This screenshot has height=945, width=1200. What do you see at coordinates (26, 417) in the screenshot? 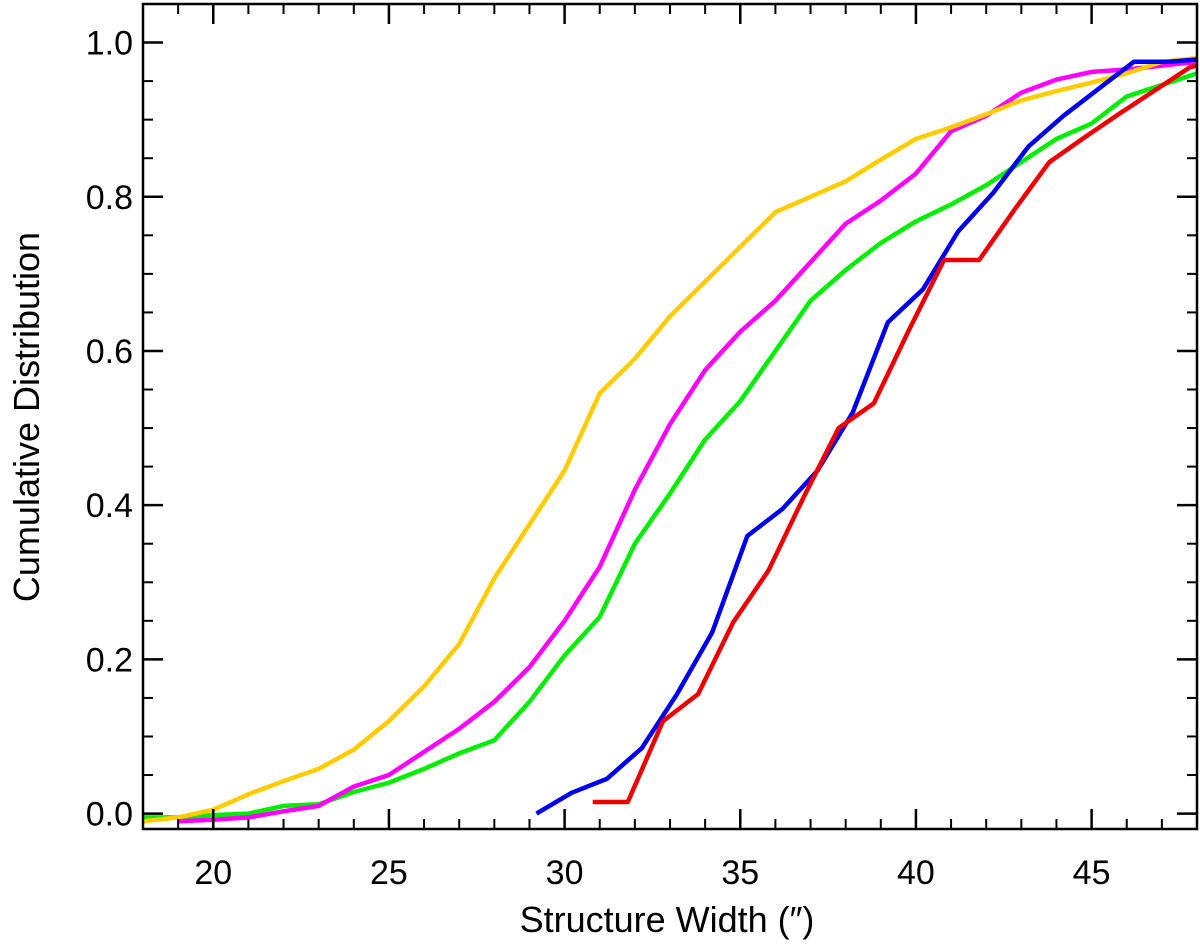
I see `y-axis-title: Cumulative Distribution` at bounding box center [26, 417].